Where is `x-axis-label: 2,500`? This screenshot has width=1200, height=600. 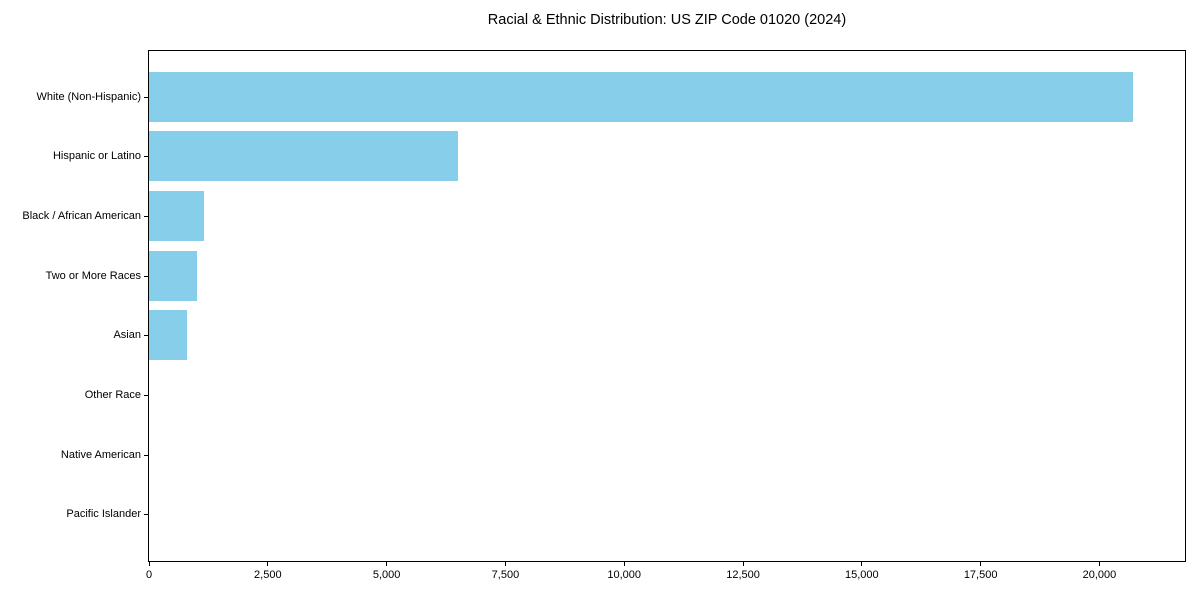 x-axis-label: 2,500 is located at coordinates (268, 575).